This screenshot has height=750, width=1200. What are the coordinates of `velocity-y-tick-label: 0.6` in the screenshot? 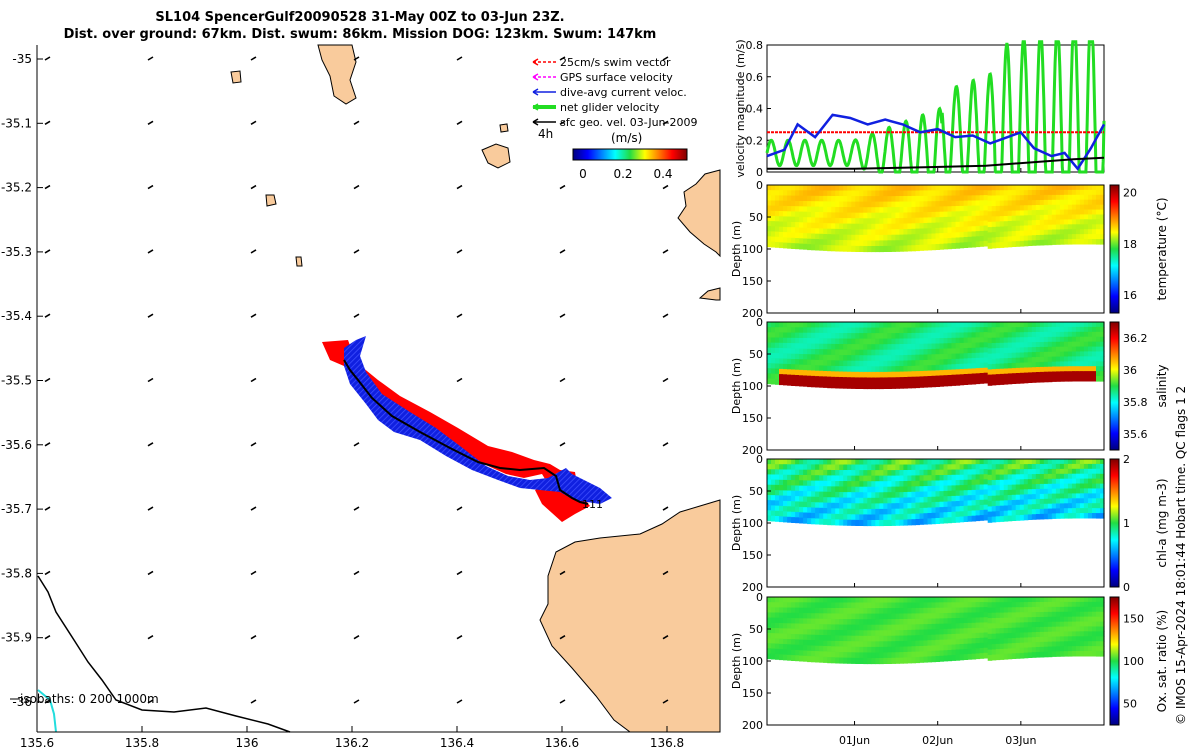 It's located at (755, 77).